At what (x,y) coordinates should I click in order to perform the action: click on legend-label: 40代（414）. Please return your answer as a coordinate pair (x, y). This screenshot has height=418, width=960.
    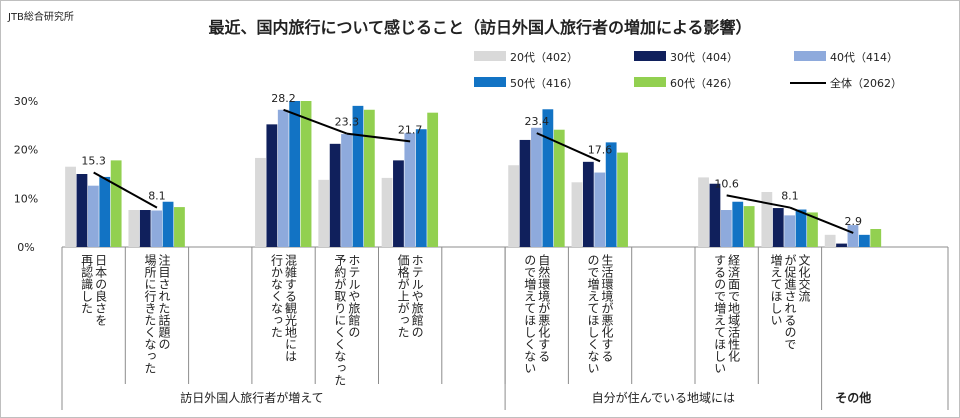
    Looking at the image, I should click on (864, 57).